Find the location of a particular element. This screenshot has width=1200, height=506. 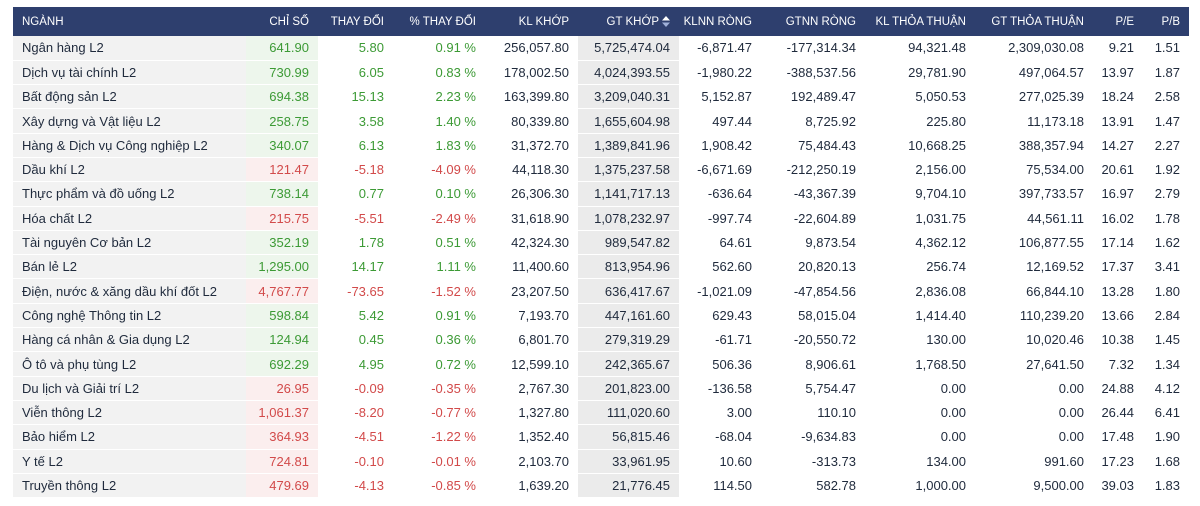

cell-kl-khop: 1,639.20 is located at coordinates (543, 485).